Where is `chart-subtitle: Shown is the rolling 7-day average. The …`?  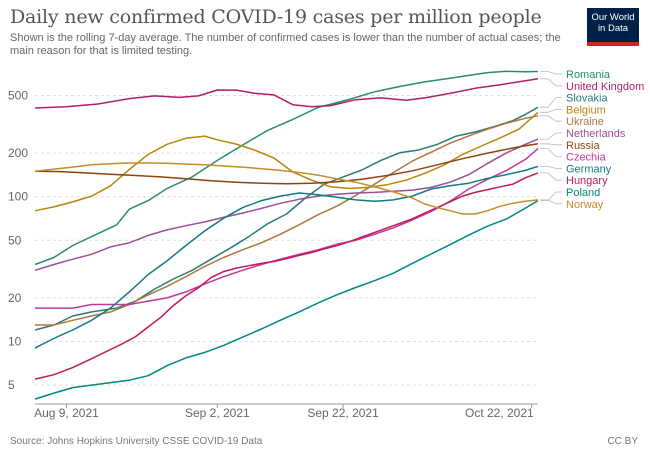 chart-subtitle: Shown is the rolling 7-day average. The … is located at coordinates (285, 44).